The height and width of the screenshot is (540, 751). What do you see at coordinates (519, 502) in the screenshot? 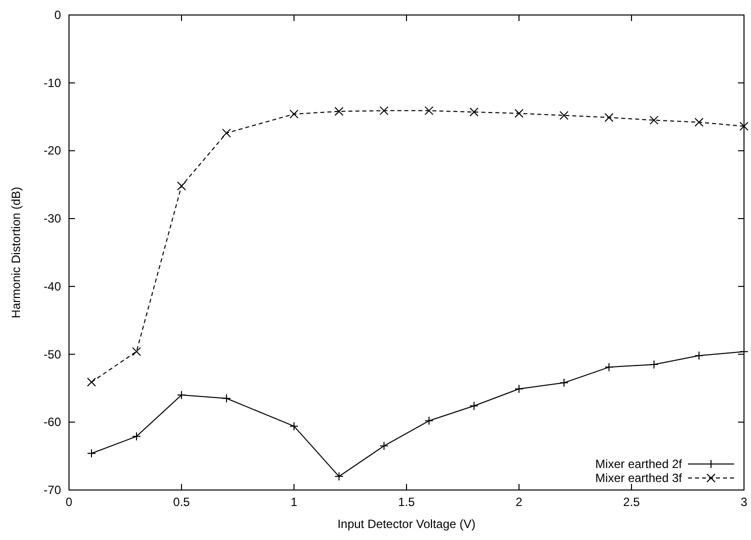
I see `x-tick-label: 2` at bounding box center [519, 502].